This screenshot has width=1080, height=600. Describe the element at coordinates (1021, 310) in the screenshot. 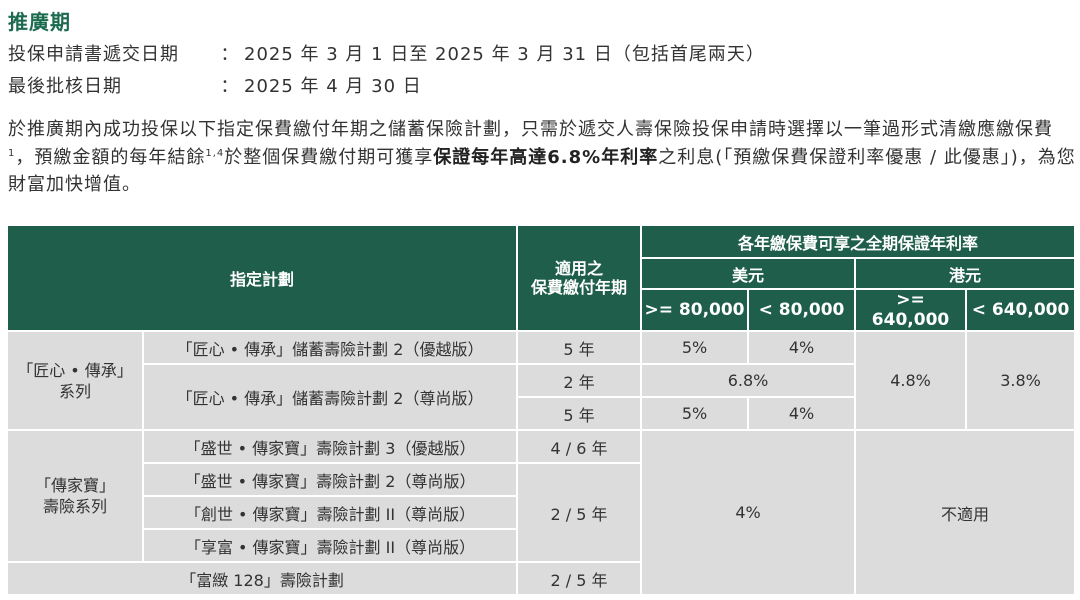

I see `header-hkd-low: < 640,000` at that location.